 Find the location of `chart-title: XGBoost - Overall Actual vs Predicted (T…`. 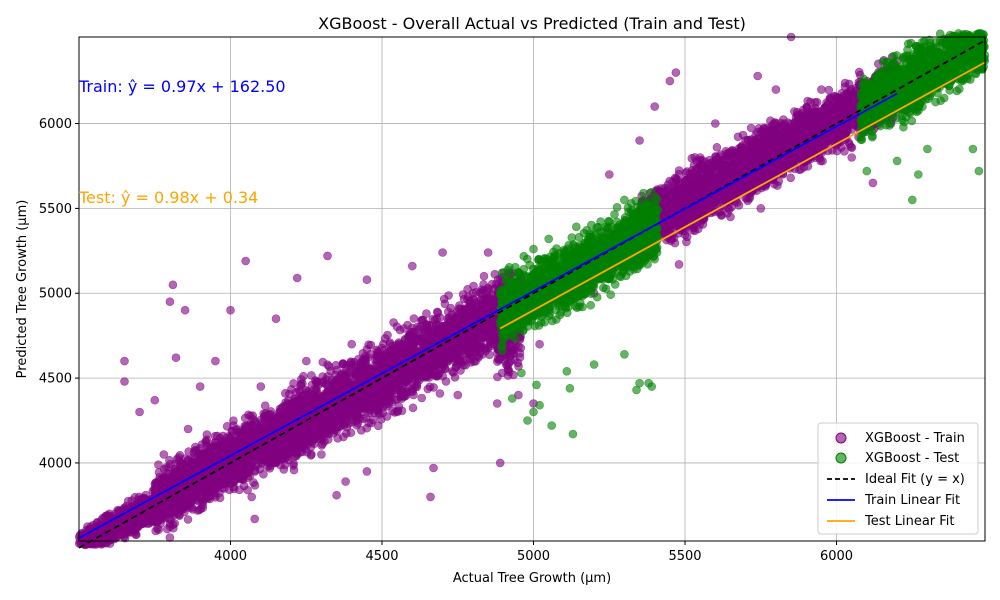

chart-title: XGBoost - Overall Actual vs Predicted (T… is located at coordinates (532, 23).